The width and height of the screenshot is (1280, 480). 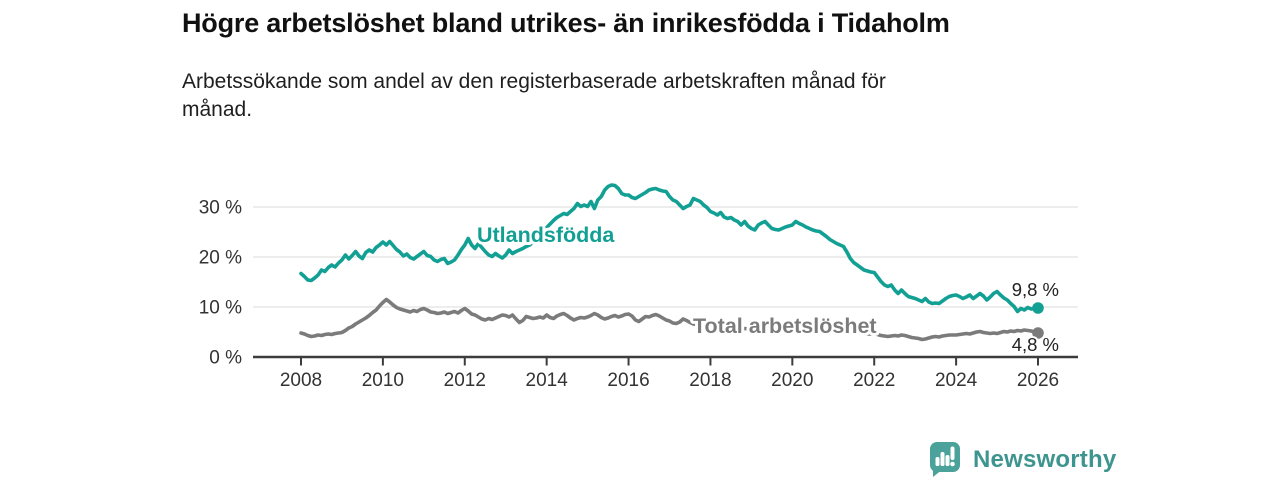 What do you see at coordinates (792, 380) in the screenshot?
I see `x-tick-label: 2020` at bounding box center [792, 380].